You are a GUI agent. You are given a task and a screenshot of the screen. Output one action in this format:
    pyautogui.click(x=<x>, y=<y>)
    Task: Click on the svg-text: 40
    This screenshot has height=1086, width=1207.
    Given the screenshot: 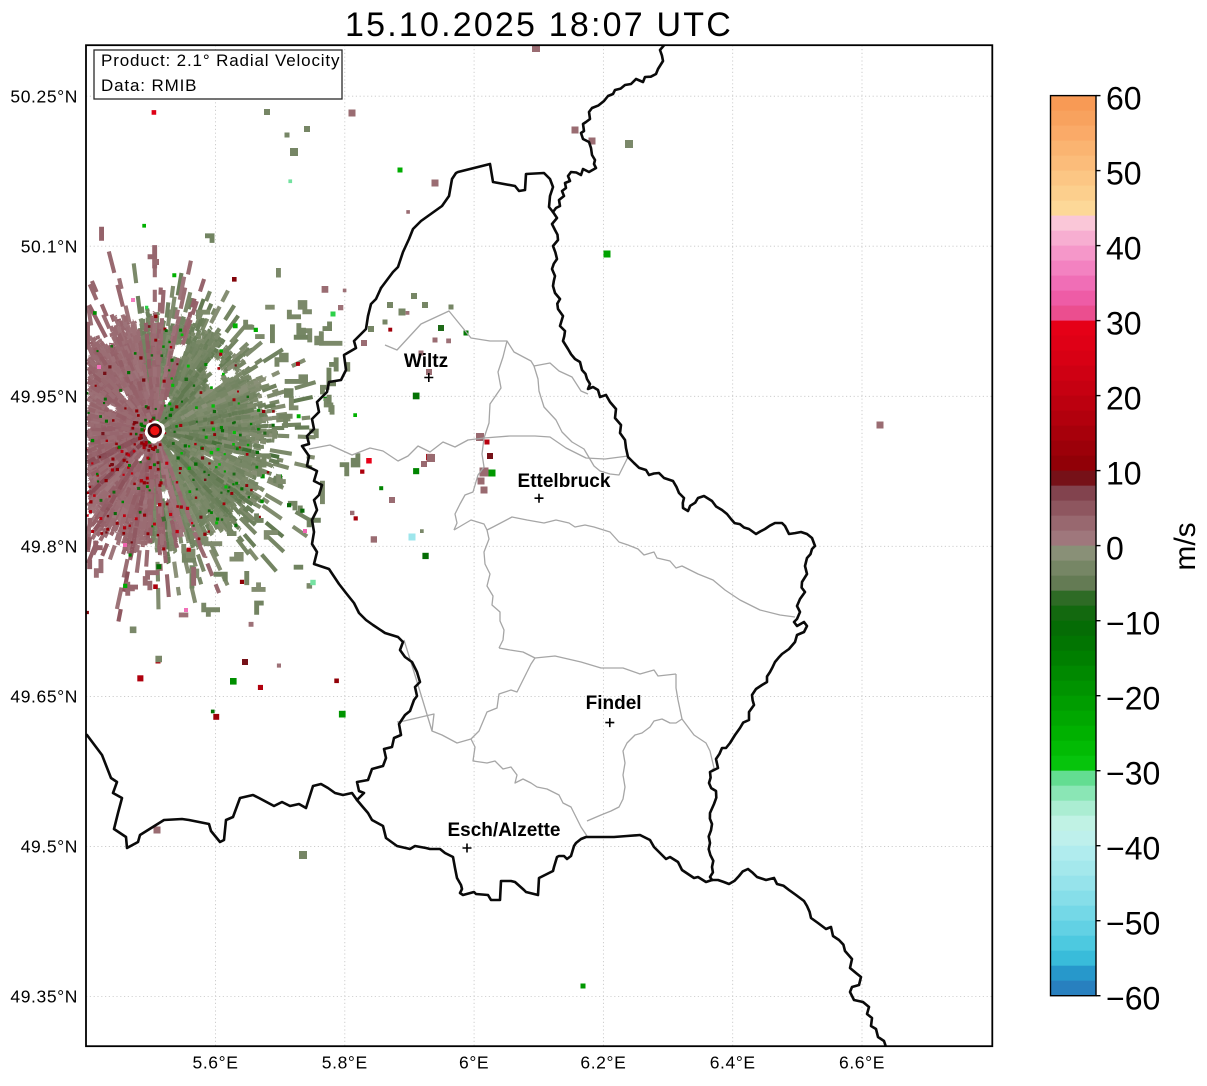 What is the action you would take?
    pyautogui.click(x=1124, y=249)
    